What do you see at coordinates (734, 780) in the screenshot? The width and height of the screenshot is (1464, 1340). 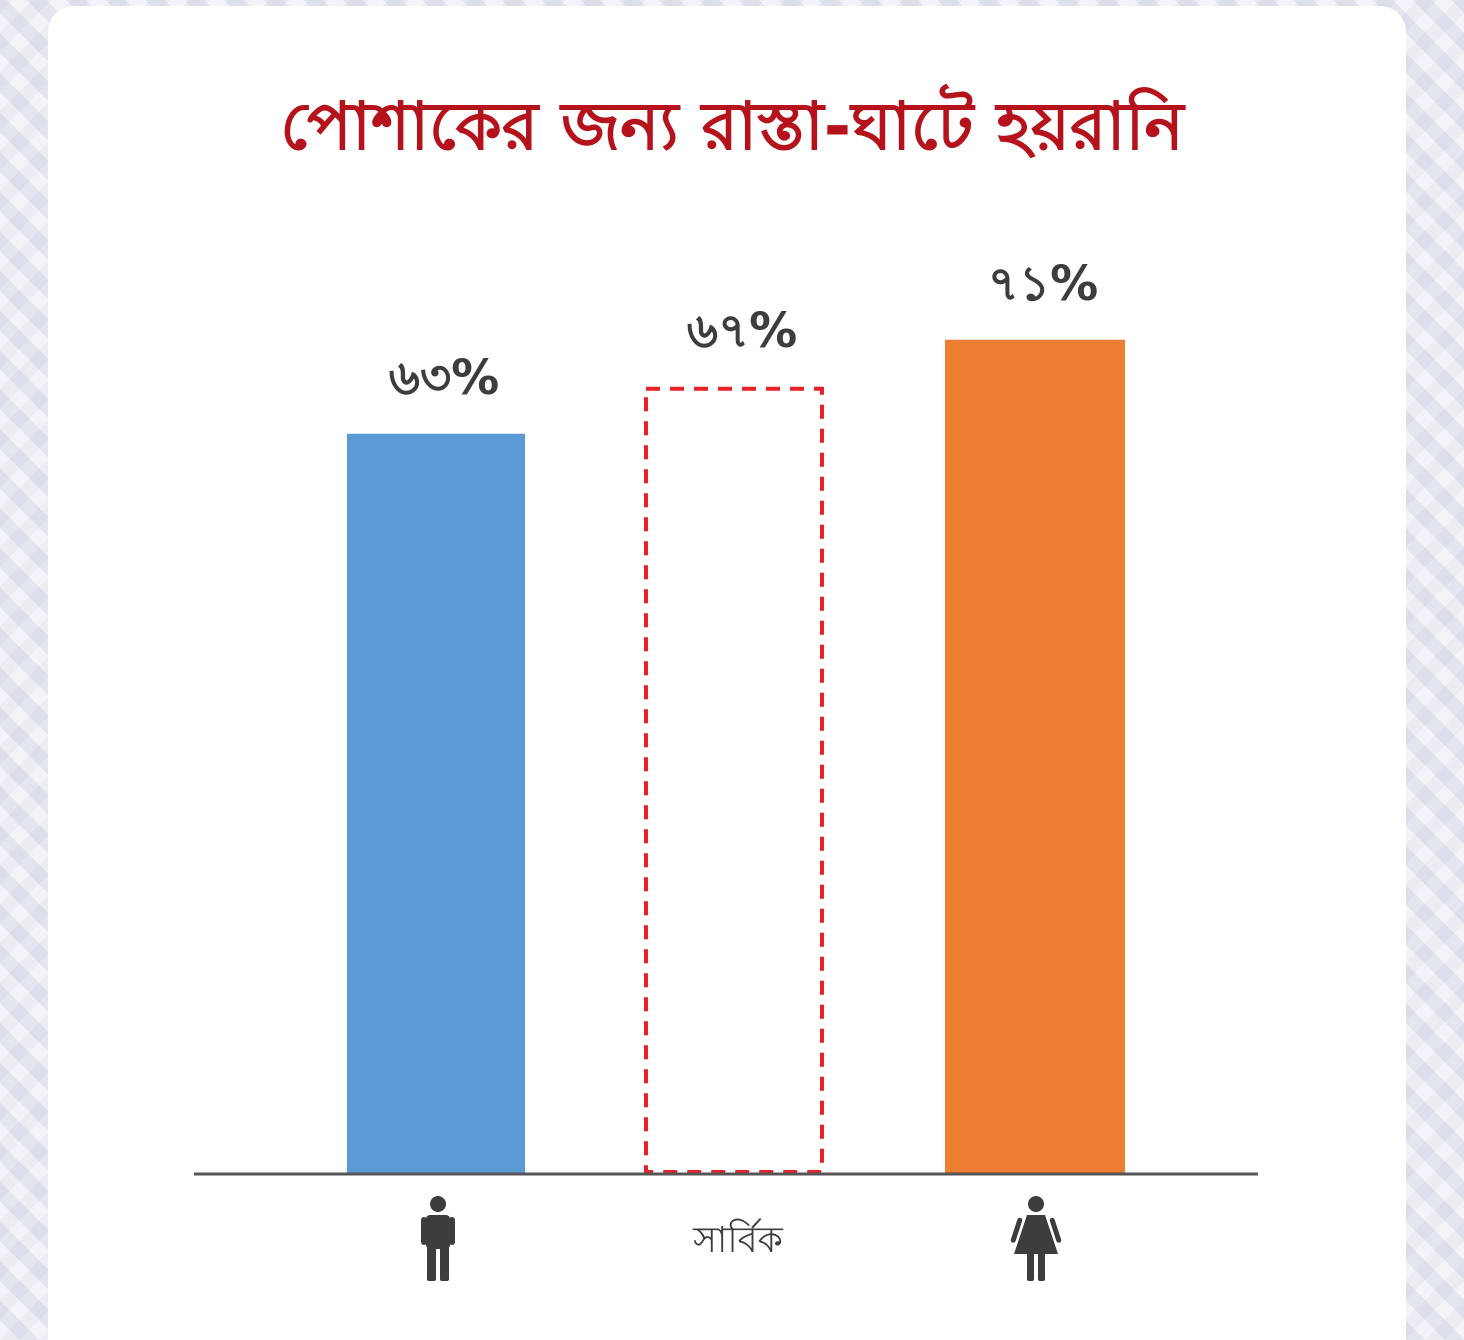 I see `bar-overall` at bounding box center [734, 780].